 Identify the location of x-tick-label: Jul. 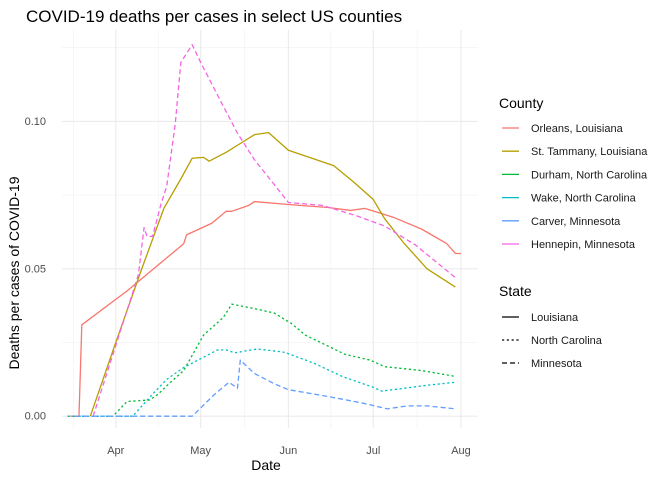
(373, 451).